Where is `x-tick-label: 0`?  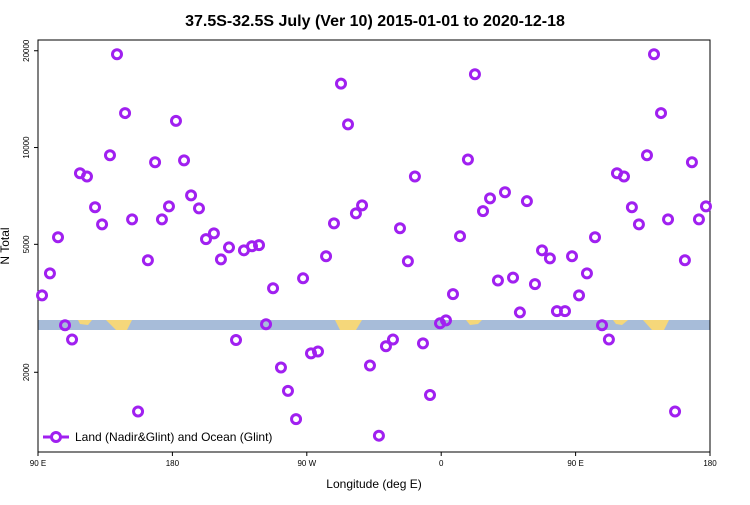
x-tick-label: 0 is located at coordinates (441, 463).